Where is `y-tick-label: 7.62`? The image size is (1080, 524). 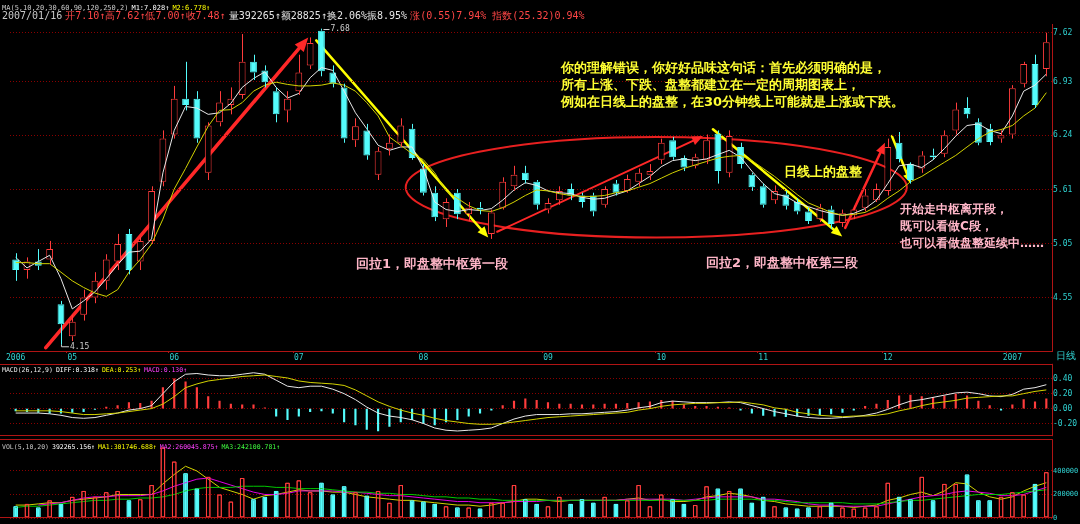 y-tick-label: 7.62 is located at coordinates (1063, 32).